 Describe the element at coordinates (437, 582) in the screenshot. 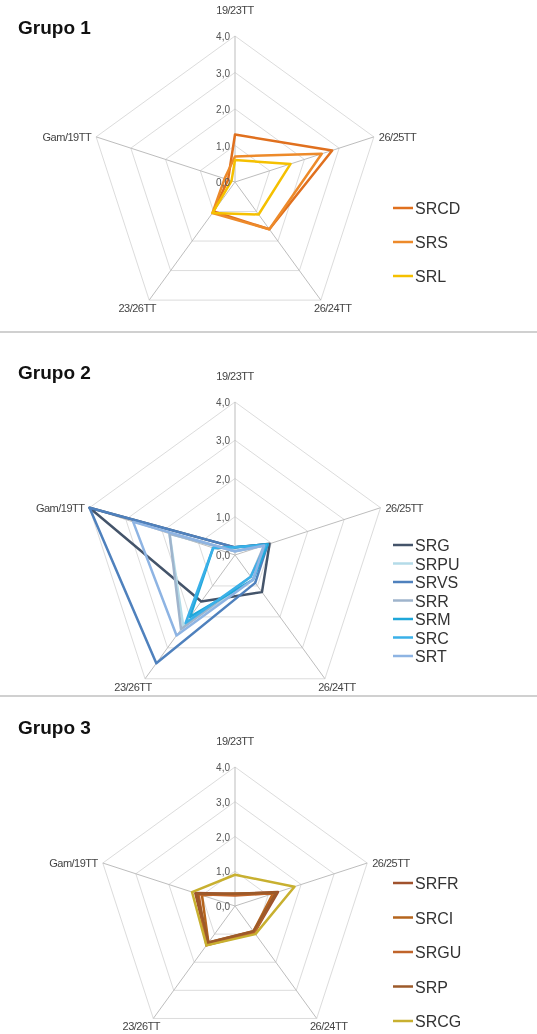

I see `legend-label: SRVS` at that location.